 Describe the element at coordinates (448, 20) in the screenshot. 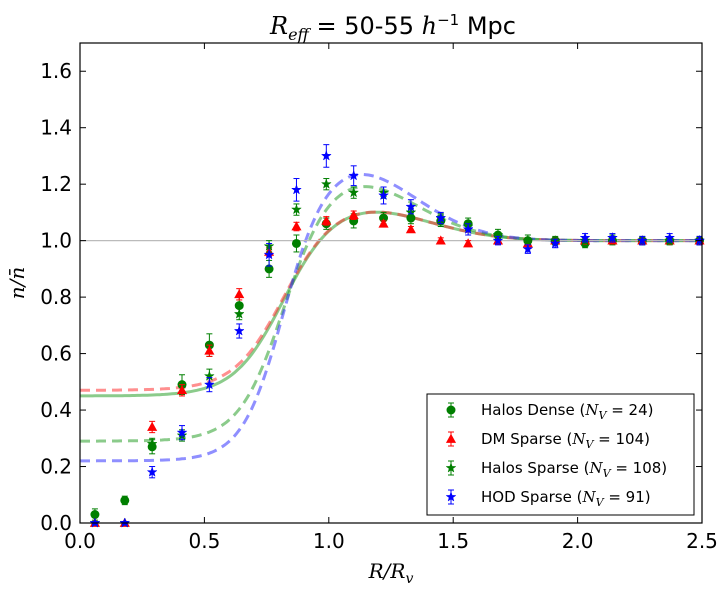

I see `title-exponent: −1` at that location.